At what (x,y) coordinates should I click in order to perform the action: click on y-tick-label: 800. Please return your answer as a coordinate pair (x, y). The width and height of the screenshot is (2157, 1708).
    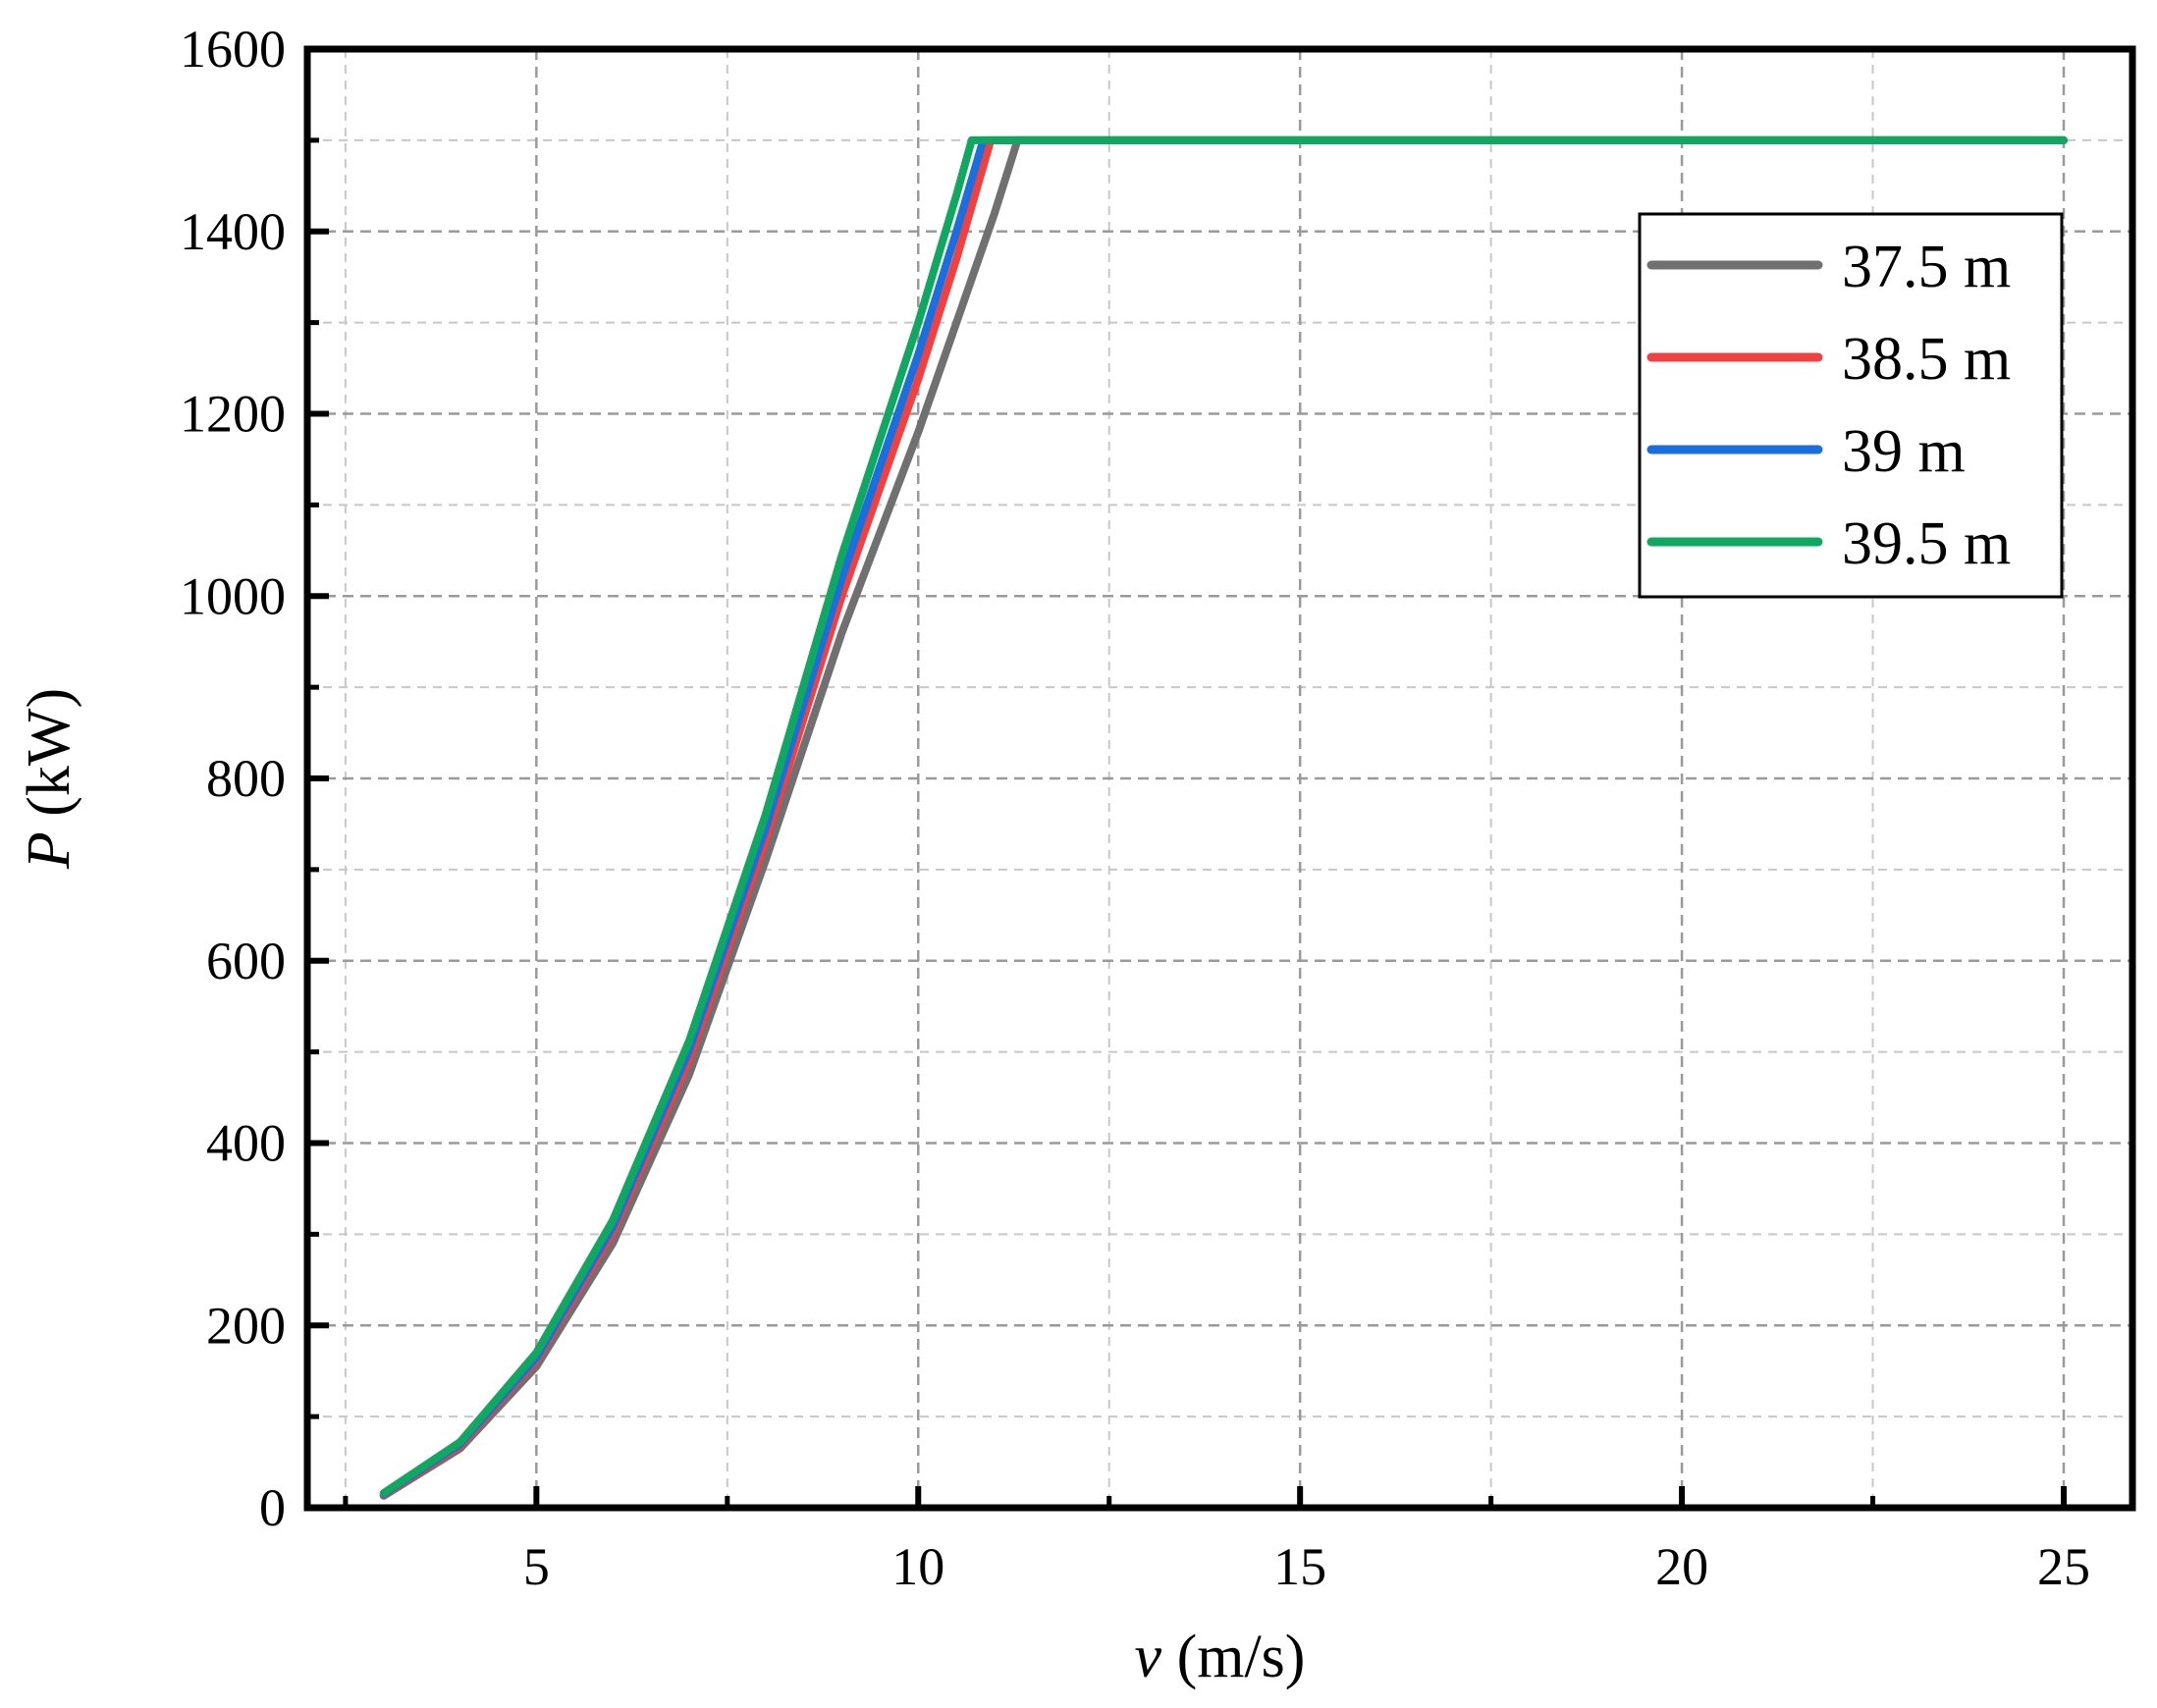
    Looking at the image, I should click on (246, 778).